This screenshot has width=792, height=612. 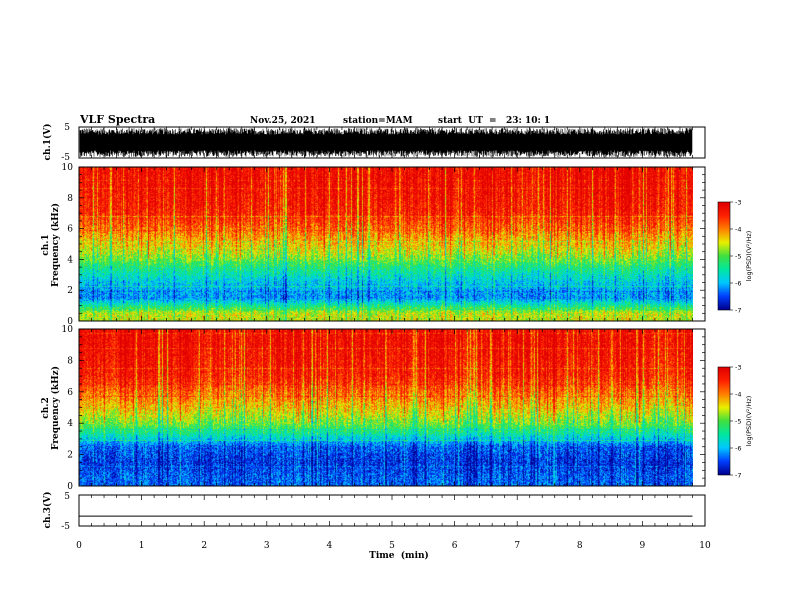 What do you see at coordinates (455, 546) in the screenshot?
I see `time-tick-label: 6` at bounding box center [455, 546].